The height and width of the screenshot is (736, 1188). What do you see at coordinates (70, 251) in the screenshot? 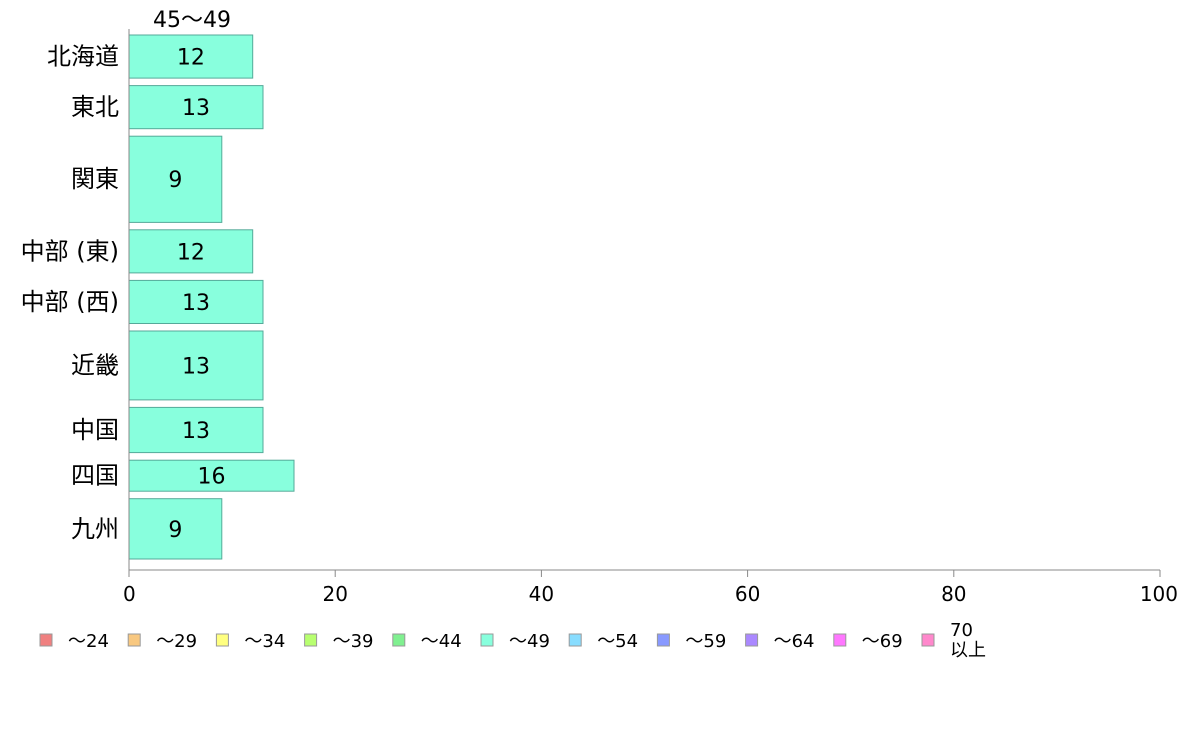
I see `category-label: 中部 (東)` at bounding box center [70, 251].